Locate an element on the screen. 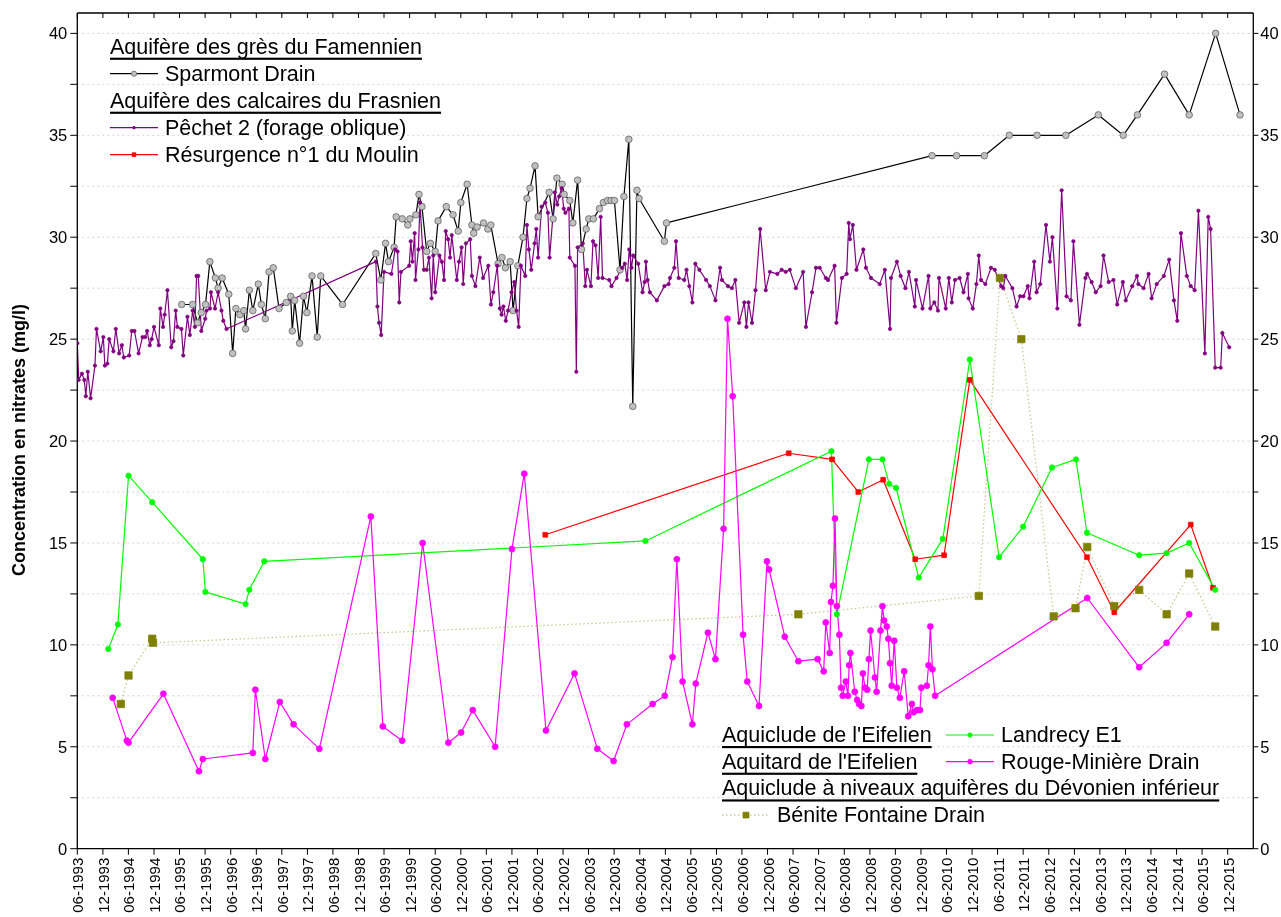 The height and width of the screenshot is (917, 1281). x-tick-label: 06-2008 is located at coordinates (844, 885).